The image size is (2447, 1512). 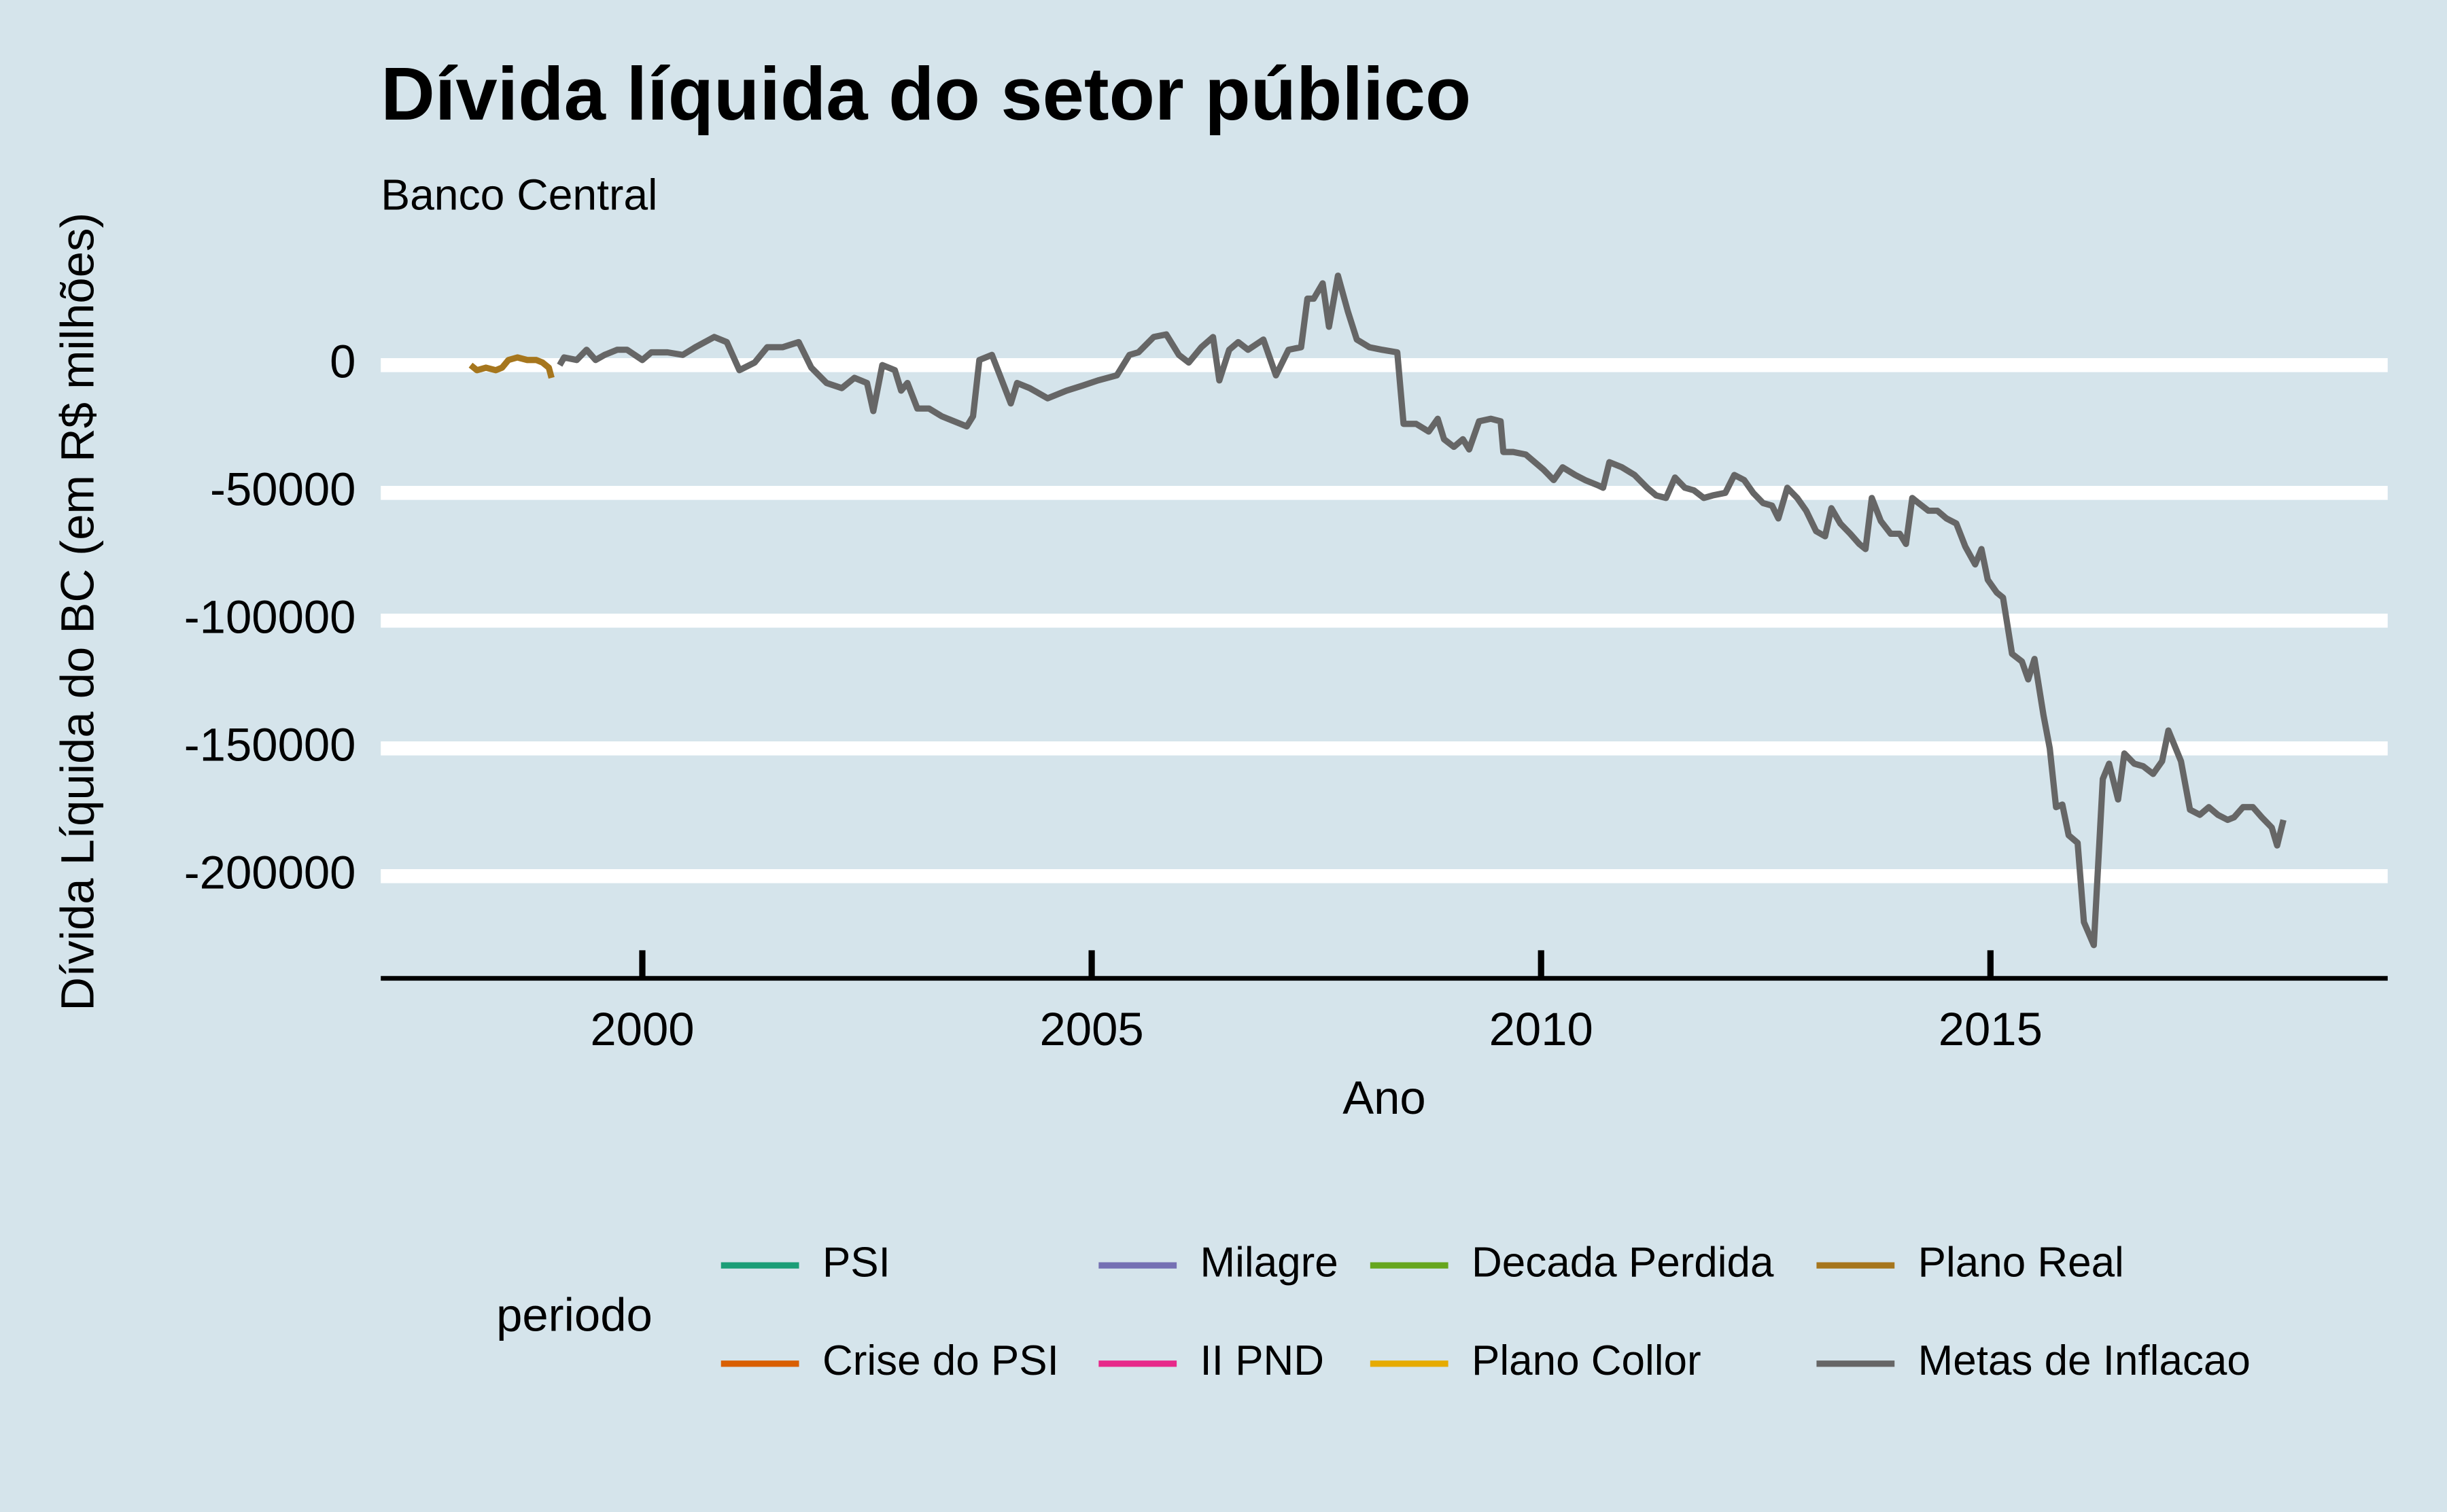 I want to click on y-tick-label: 0, so click(x=343, y=361).